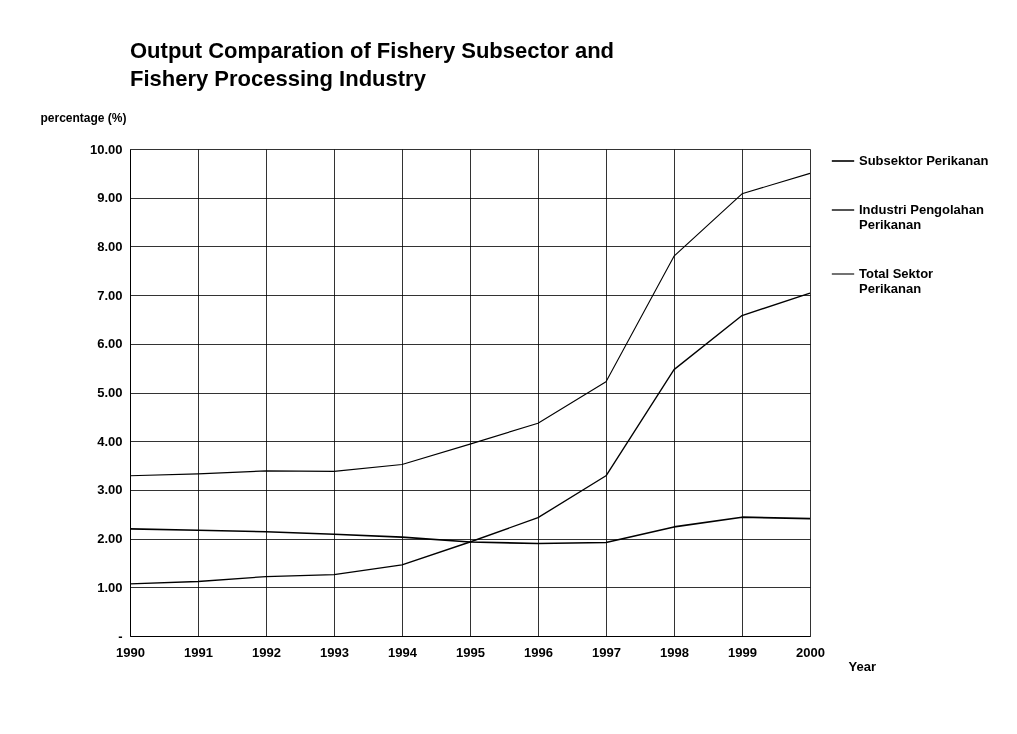 The width and height of the screenshot is (1017, 734). I want to click on y-tick-label: 2.00, so click(110, 539).